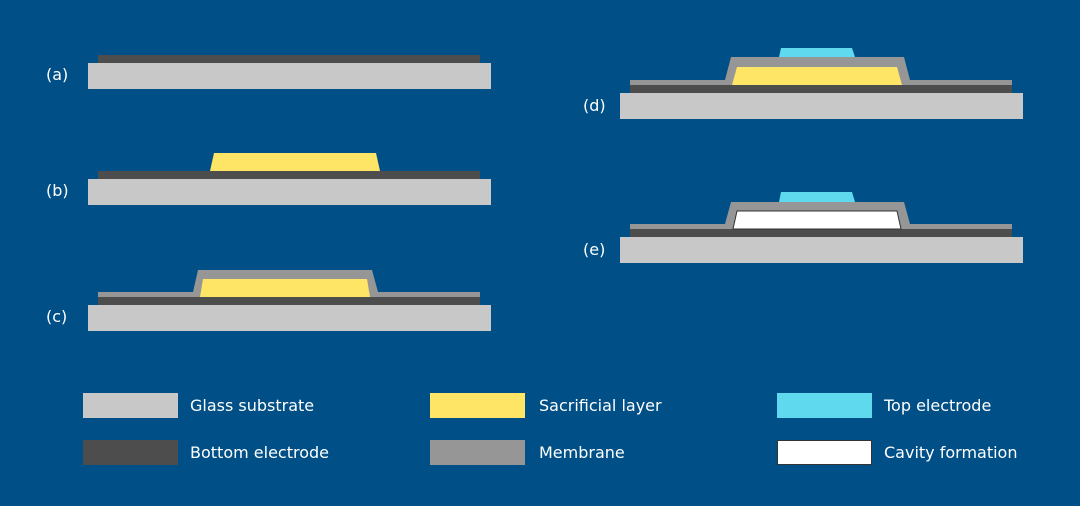 This screenshot has width=1080, height=506. Describe the element at coordinates (582, 452) in the screenshot. I see `legend-label-membrane: Membrane` at that location.